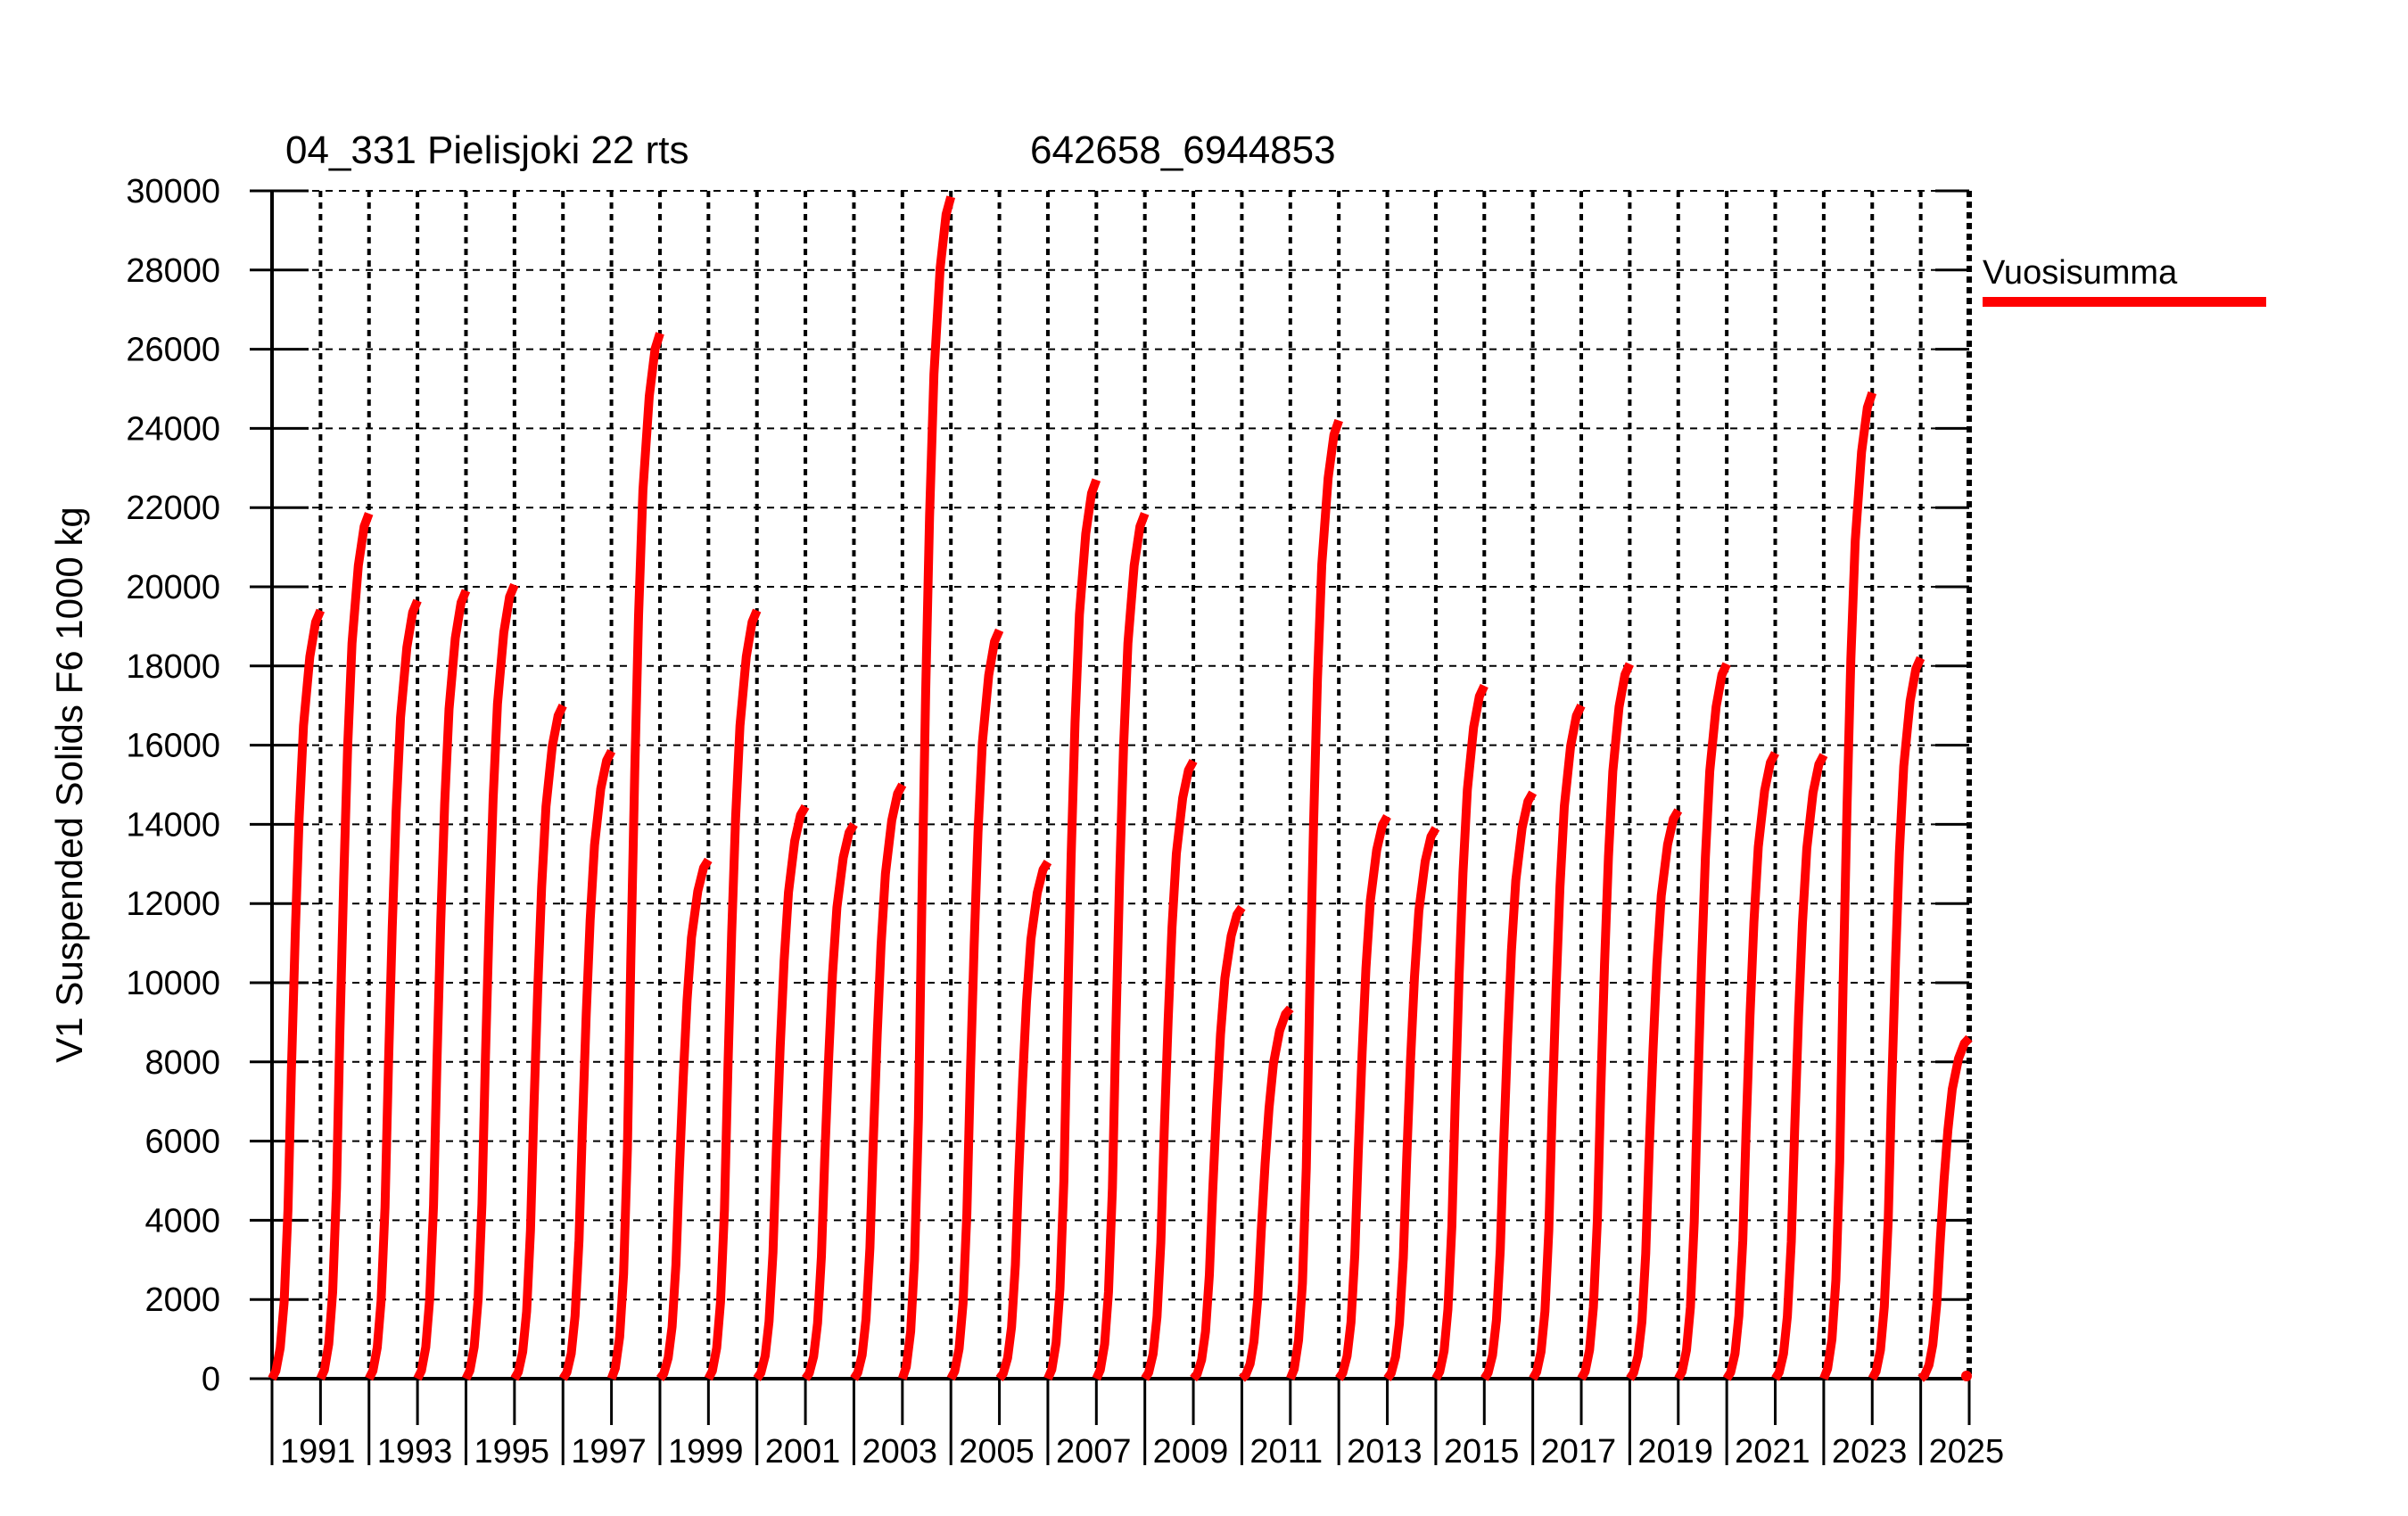 Image resolution: width=2408 pixels, height=1516 pixels. I want to click on x-tick-label-2025: 2025, so click(1967, 1452).